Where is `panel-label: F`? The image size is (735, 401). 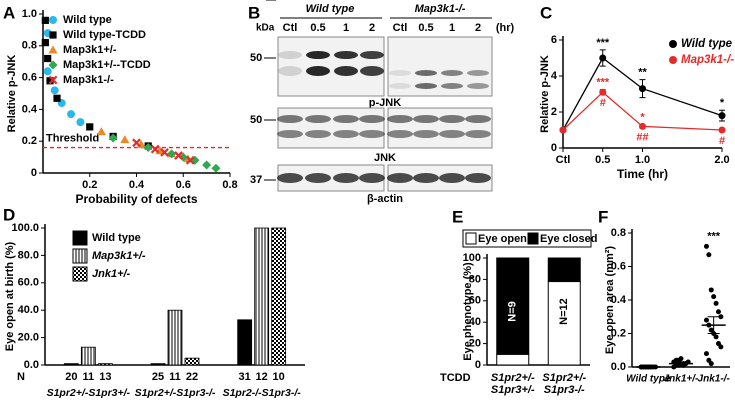
panel-label: F is located at coordinates (603, 216).